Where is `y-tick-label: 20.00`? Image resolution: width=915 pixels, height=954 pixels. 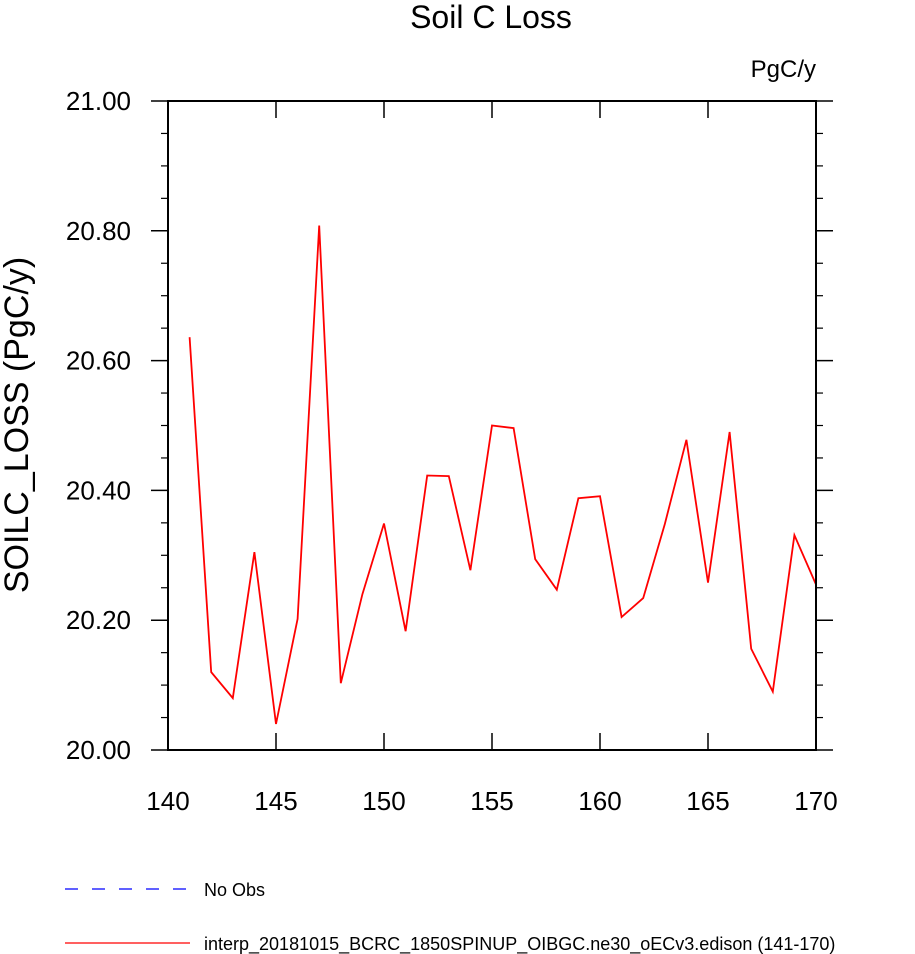
y-tick-label: 20.00 is located at coordinates (98, 750).